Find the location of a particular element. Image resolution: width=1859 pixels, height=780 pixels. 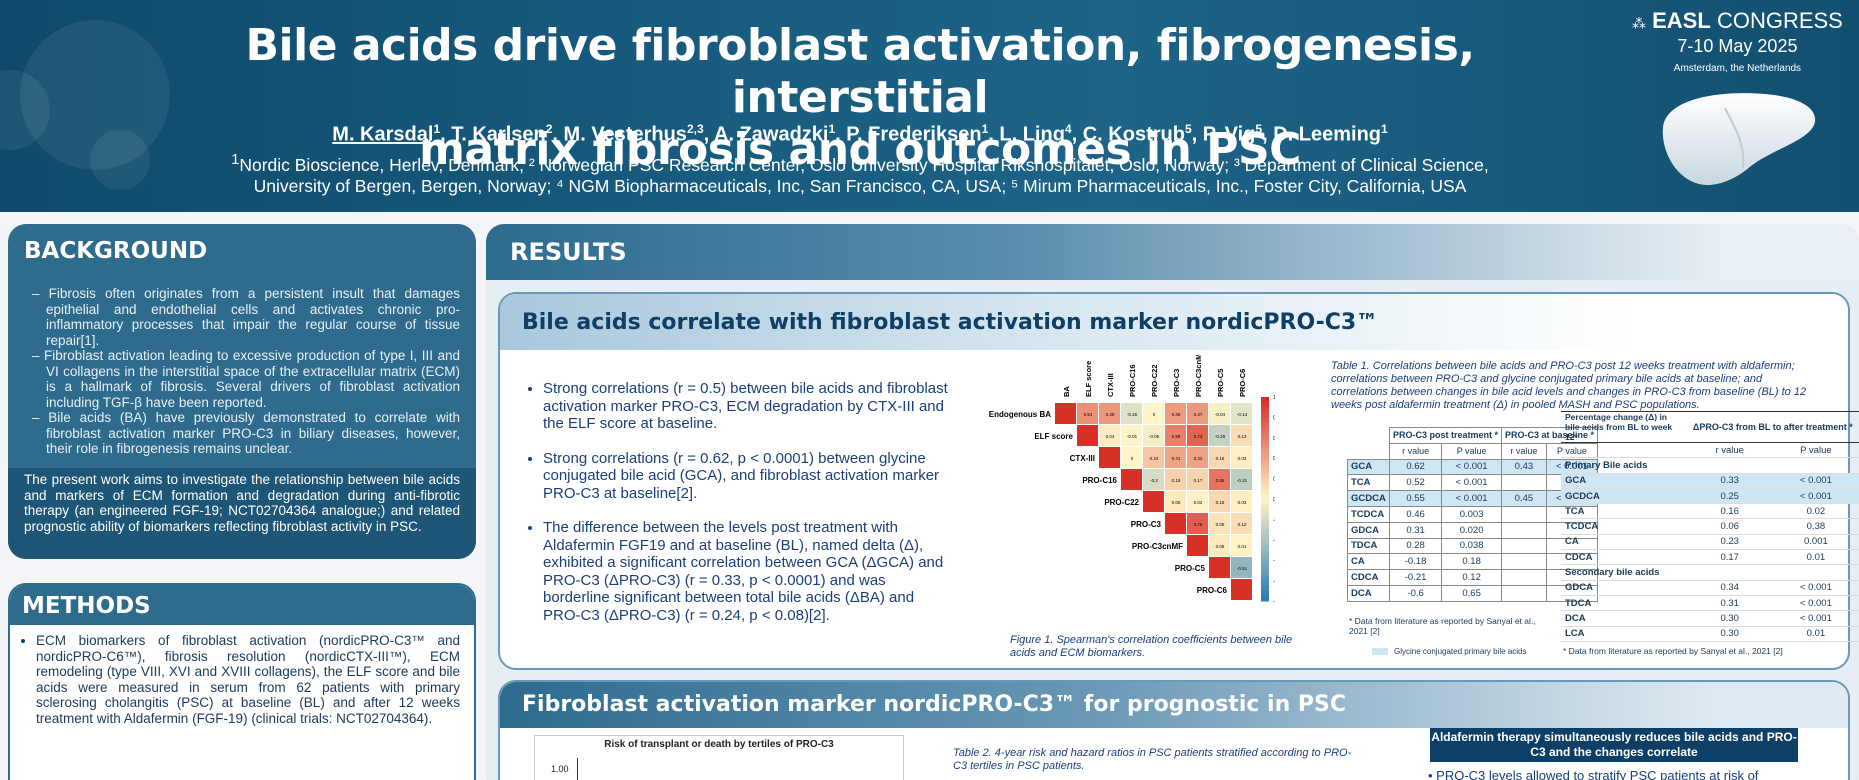

heatmap-value-label: 0.03 is located at coordinates (1242, 458).